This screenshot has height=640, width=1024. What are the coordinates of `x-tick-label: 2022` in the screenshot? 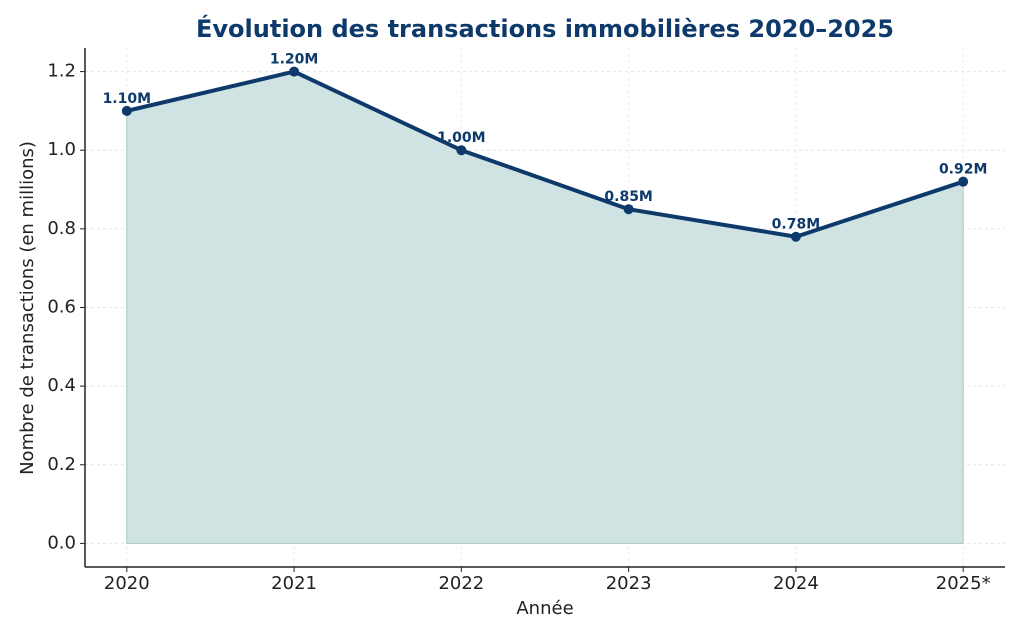 It's located at (461, 583).